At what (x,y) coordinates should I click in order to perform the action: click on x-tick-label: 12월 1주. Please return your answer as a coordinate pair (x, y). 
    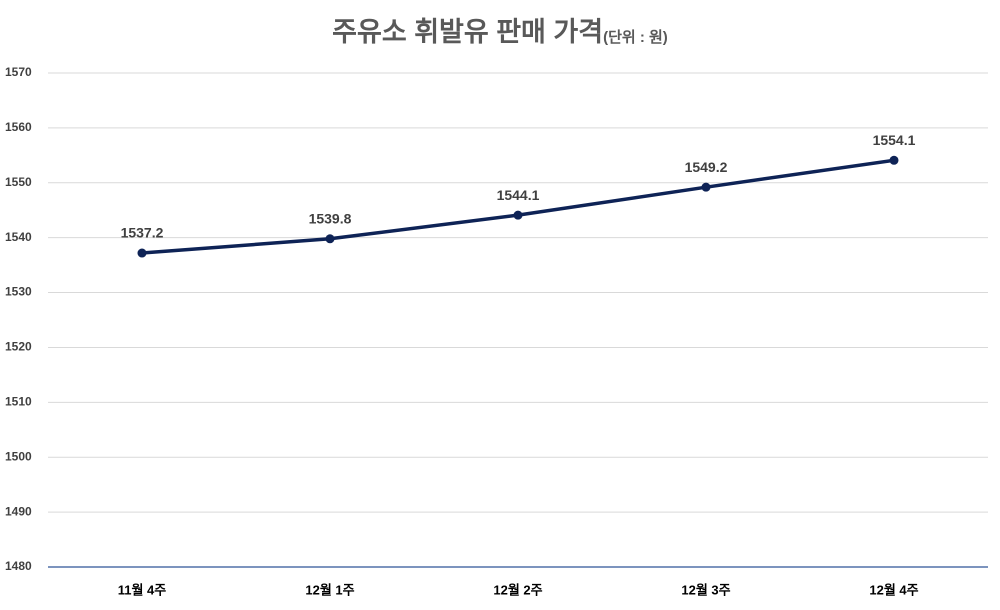
    Looking at the image, I should click on (329, 589).